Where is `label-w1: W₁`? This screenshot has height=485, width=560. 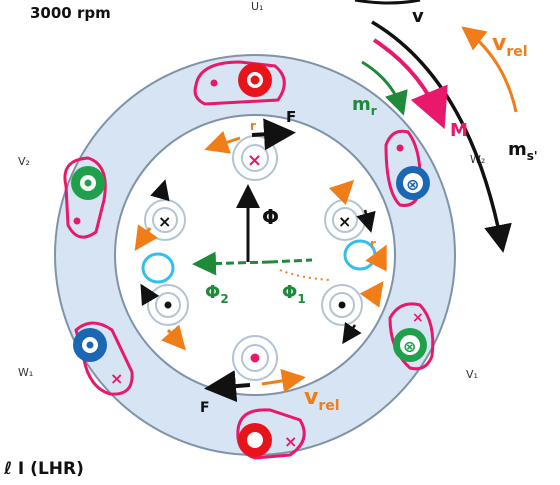
label-w1: W₁ is located at coordinates (25, 372).